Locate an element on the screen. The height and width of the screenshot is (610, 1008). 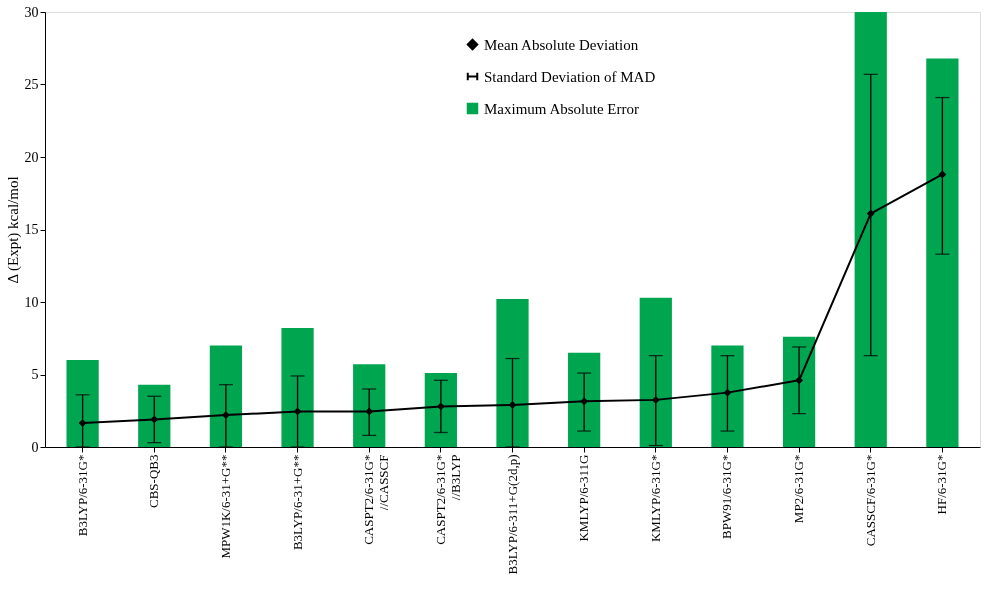
x-tick-label: BPW91/6-31G* is located at coordinates (727, 496).